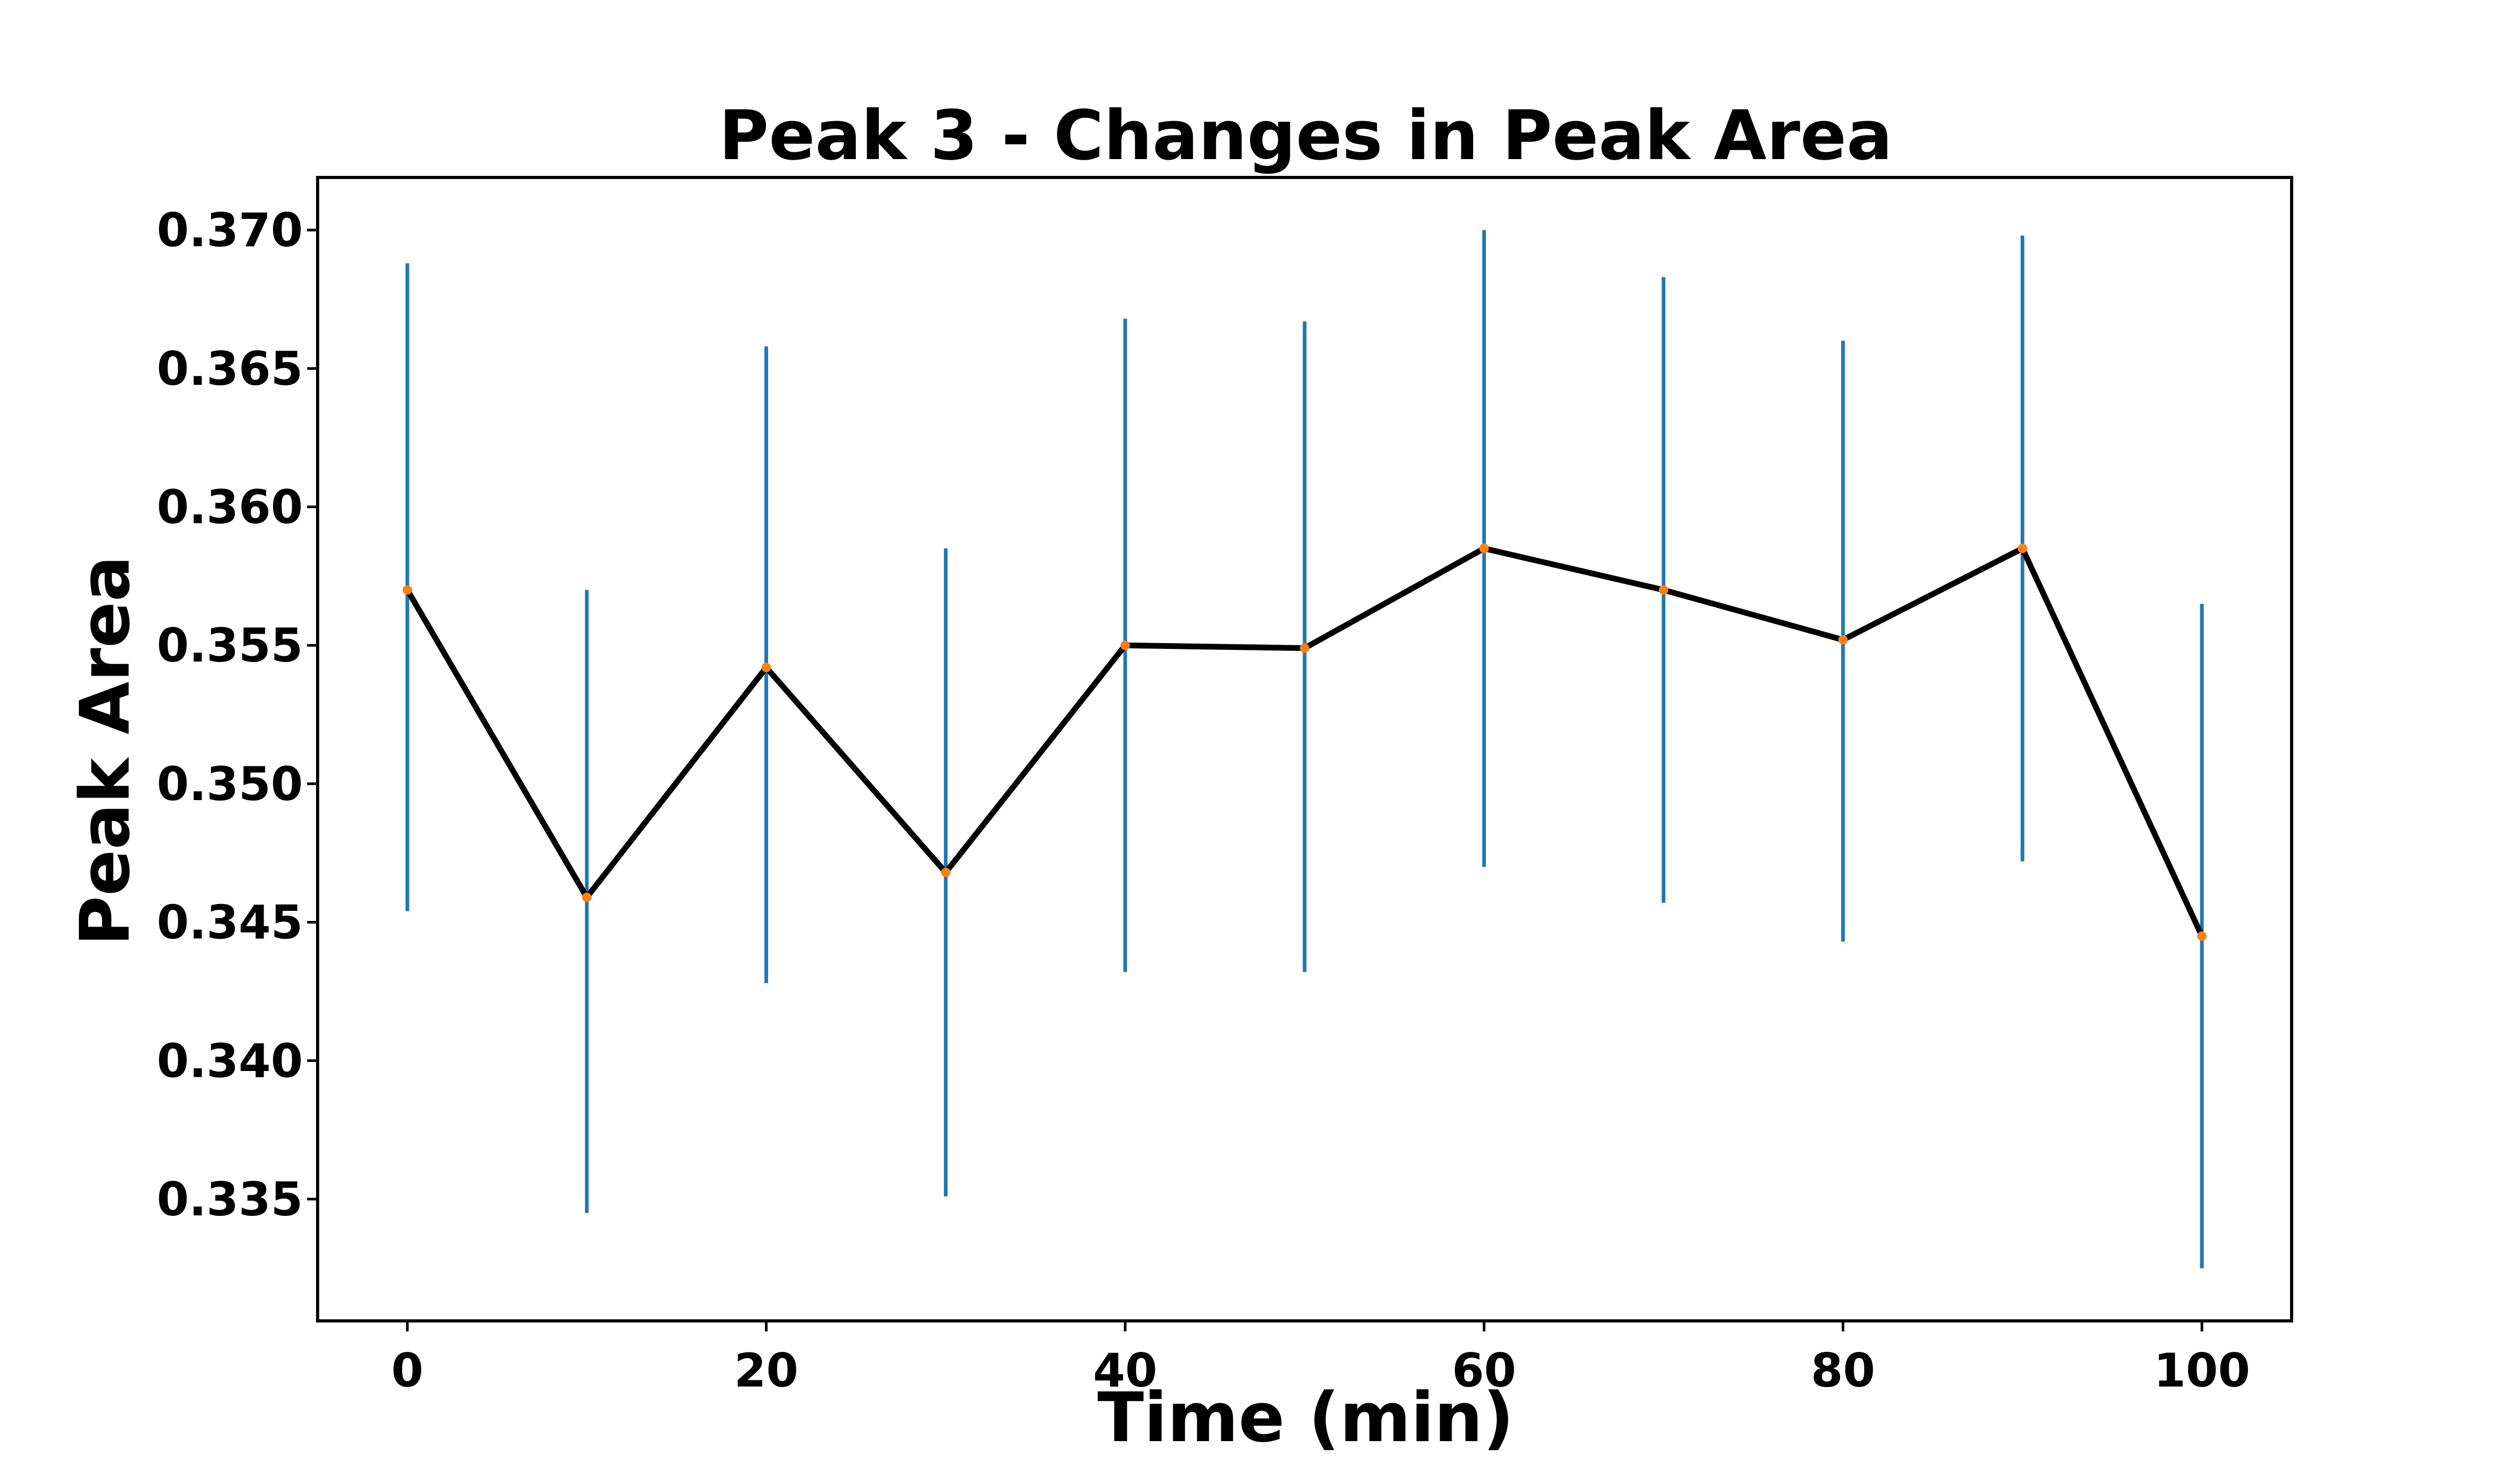 This screenshot has height=1470, width=2520. I want to click on x-tick-label: 60, so click(1484, 1370).